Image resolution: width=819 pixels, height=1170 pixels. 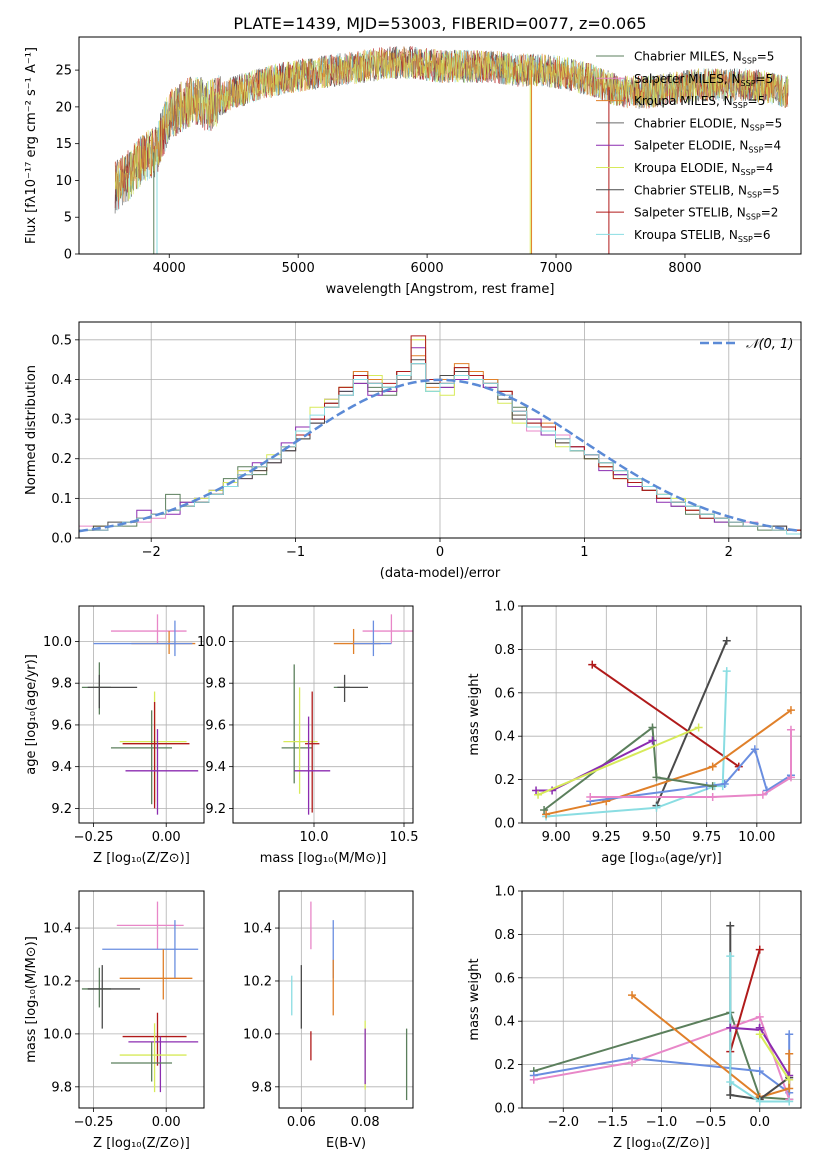 What do you see at coordinates (211, 642) in the screenshot?
I see `y-tick-label: 10.0` at bounding box center [211, 642].